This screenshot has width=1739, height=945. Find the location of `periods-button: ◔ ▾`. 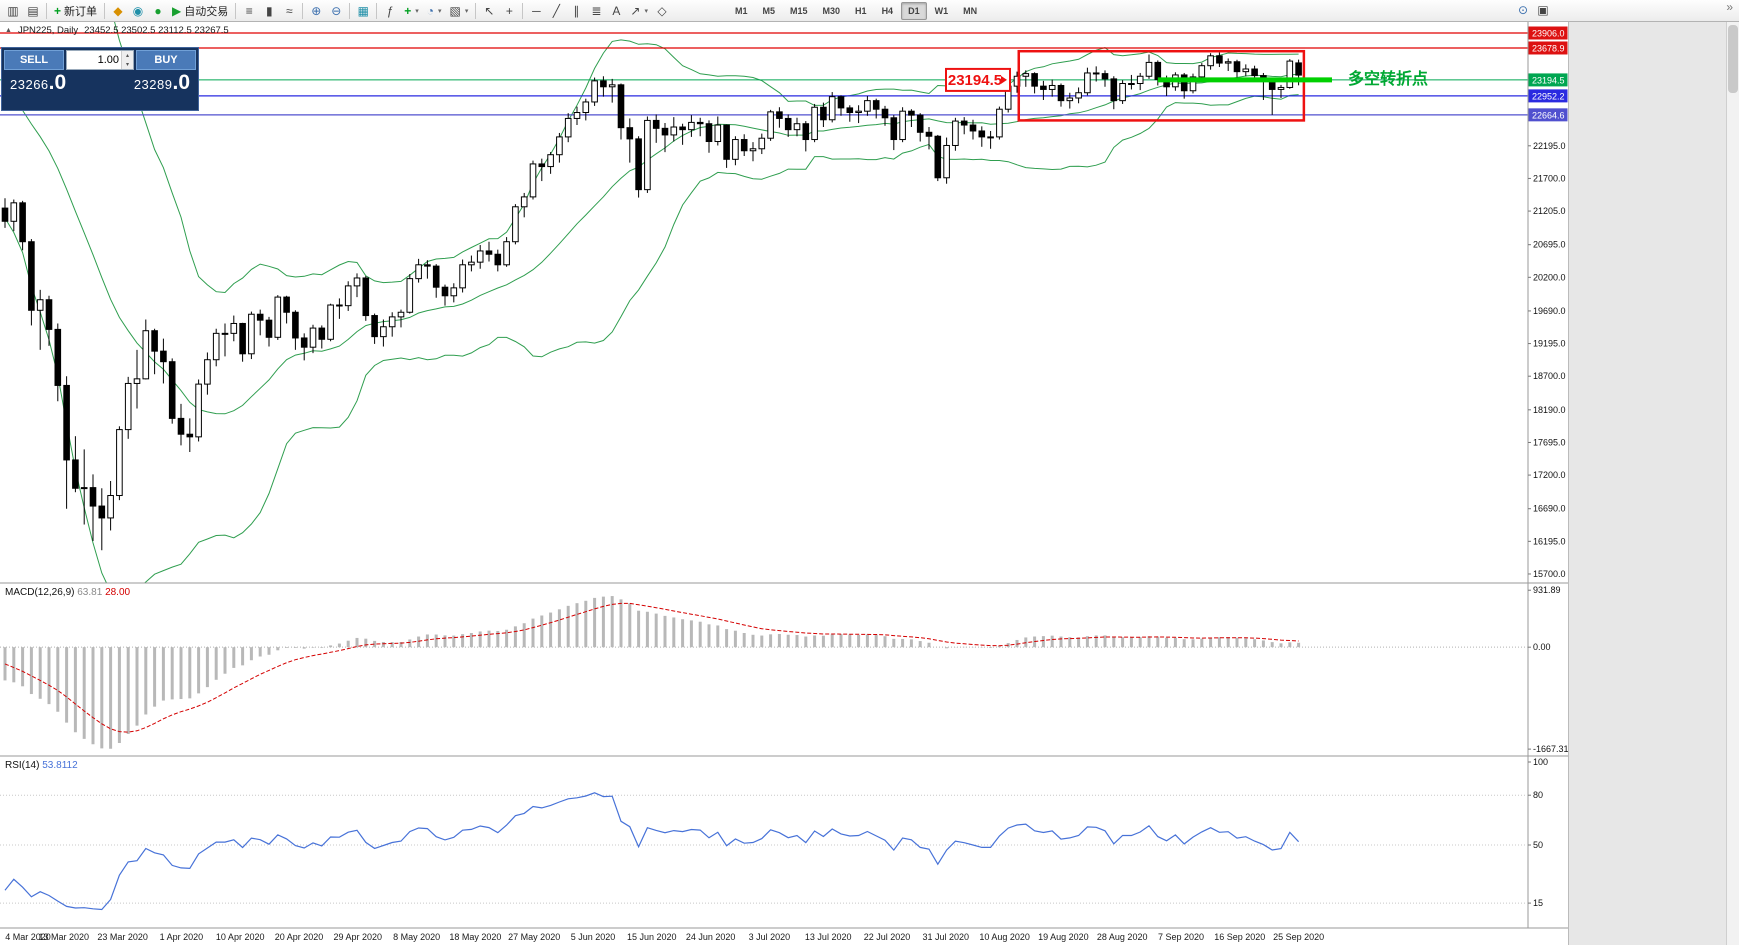

periods-button: ◔ ▾ is located at coordinates (434, 11).